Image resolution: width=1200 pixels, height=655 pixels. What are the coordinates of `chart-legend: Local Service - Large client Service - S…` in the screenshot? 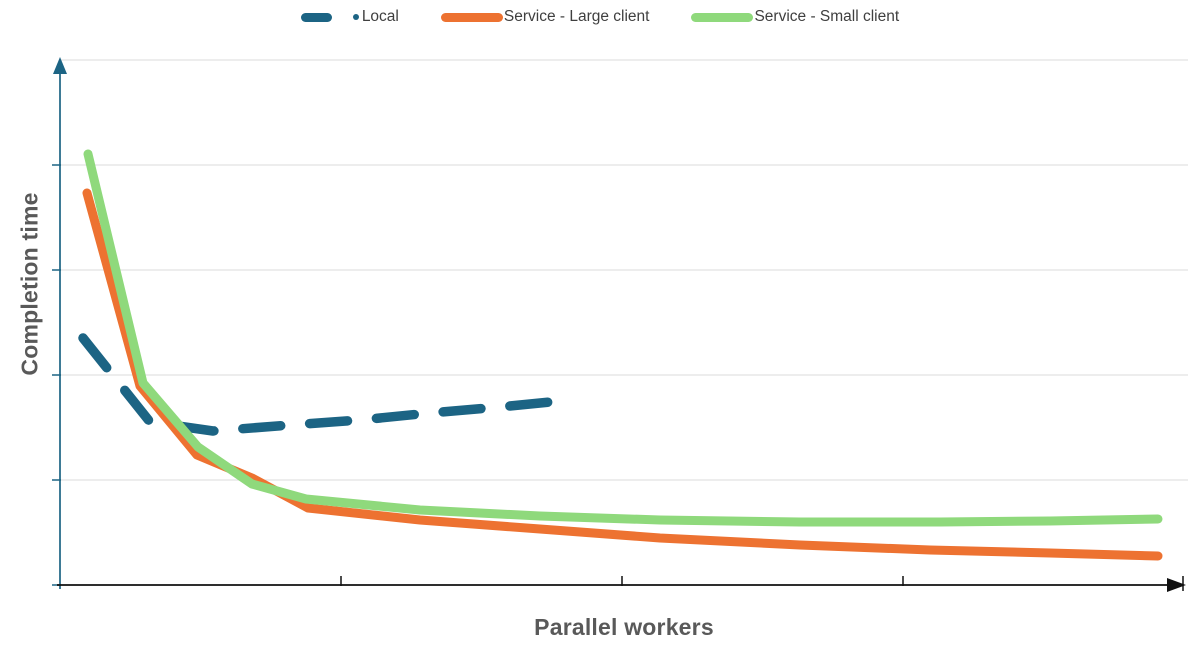 It's located at (600, 17).